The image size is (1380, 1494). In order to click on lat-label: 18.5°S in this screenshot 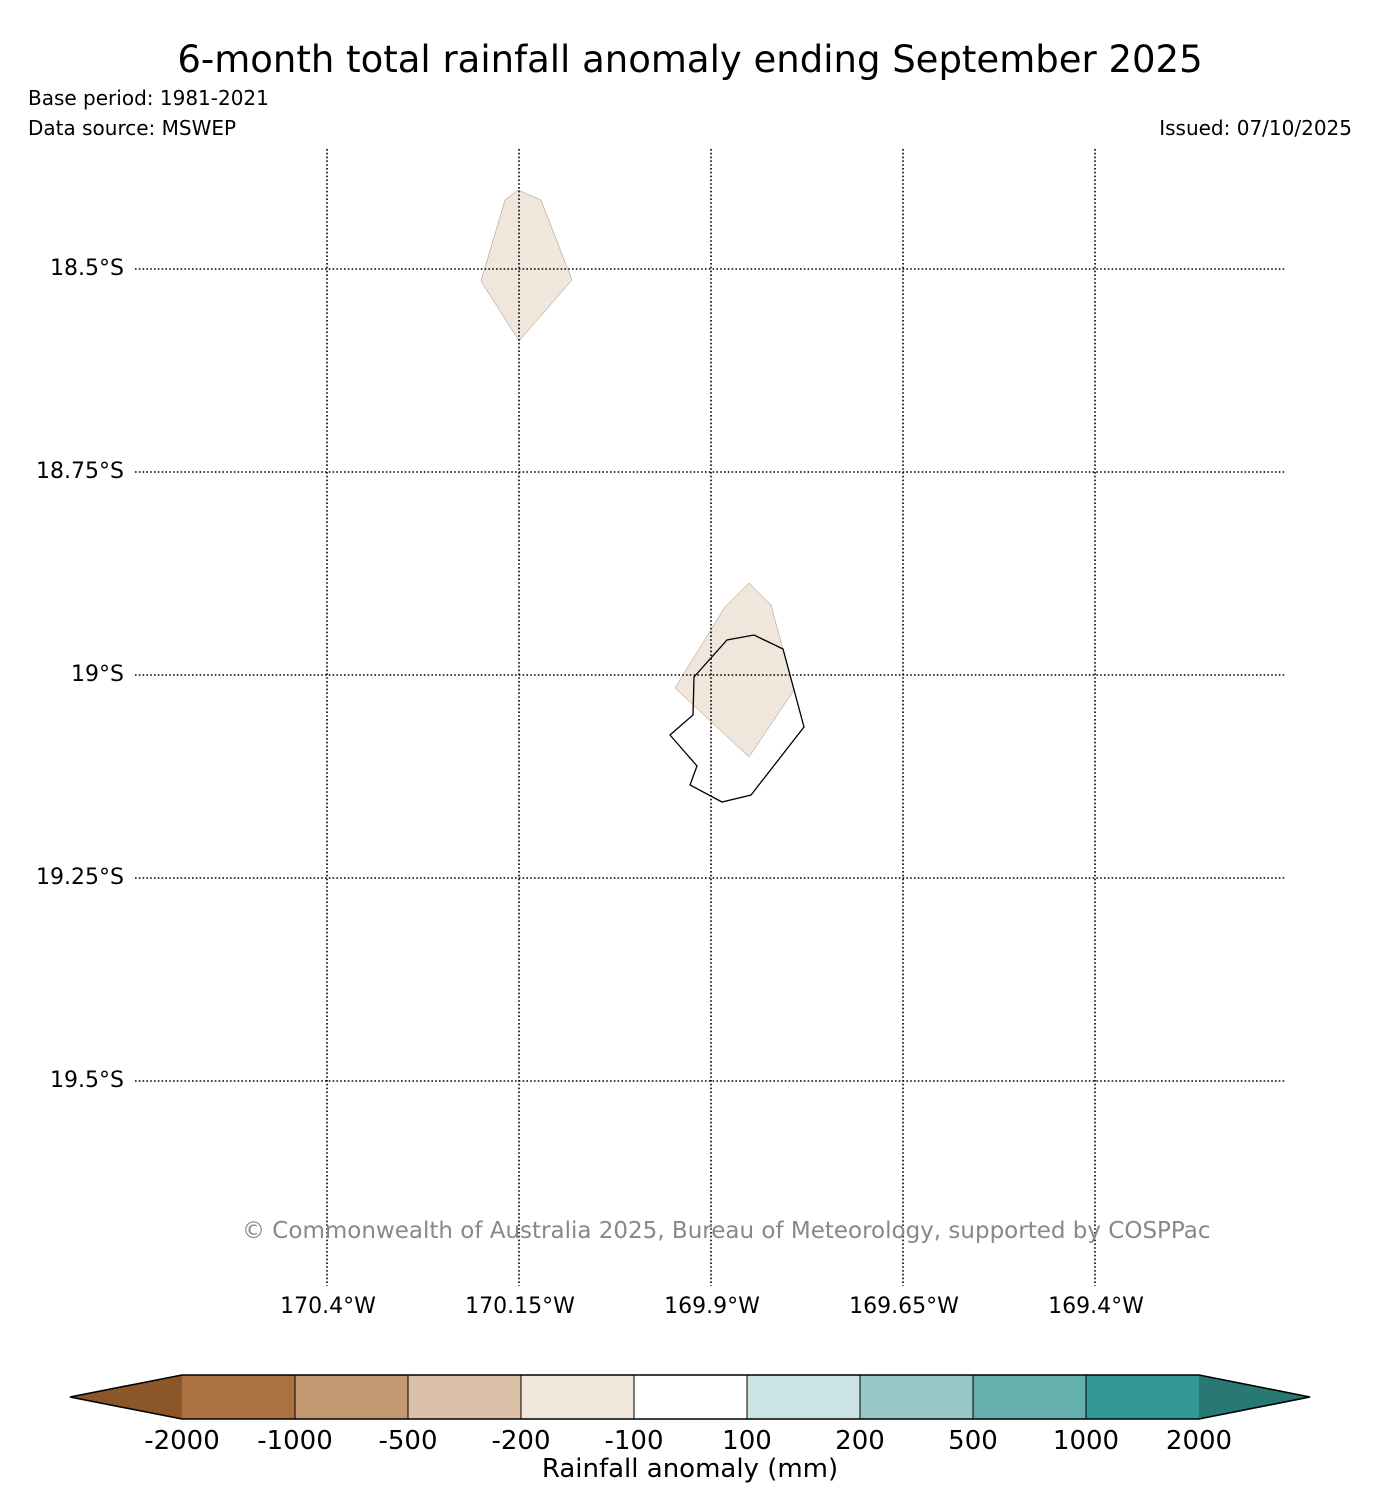, I will do `click(87, 268)`.